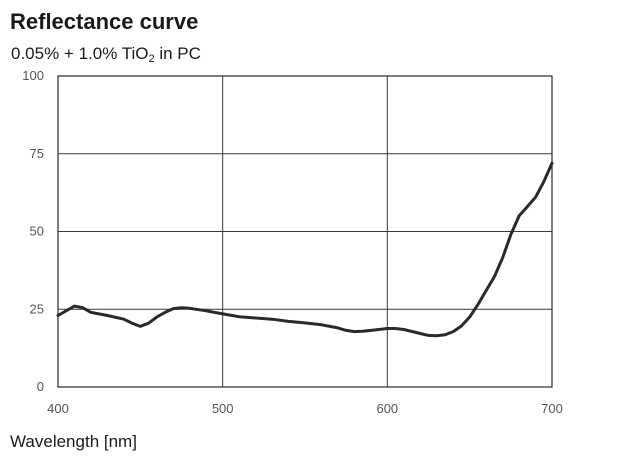  I want to click on subtitle-subscript: 2, so click(151, 59).